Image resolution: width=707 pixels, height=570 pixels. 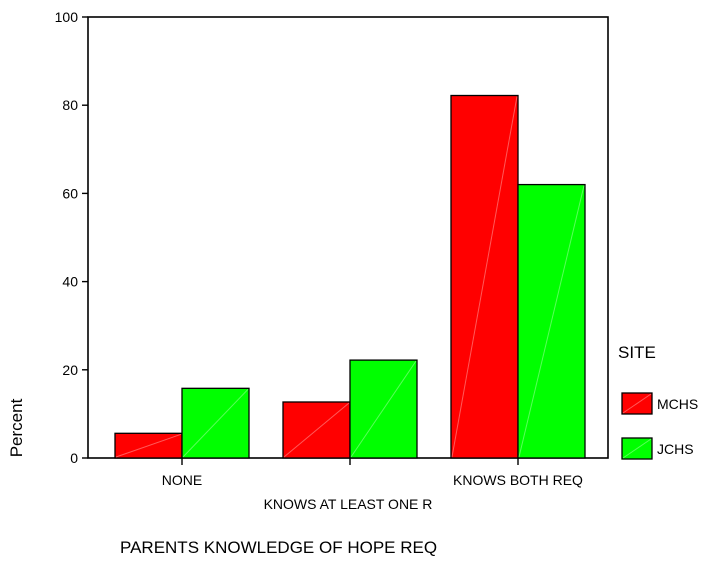 I want to click on y-tick-label: 20, so click(x=70, y=370).